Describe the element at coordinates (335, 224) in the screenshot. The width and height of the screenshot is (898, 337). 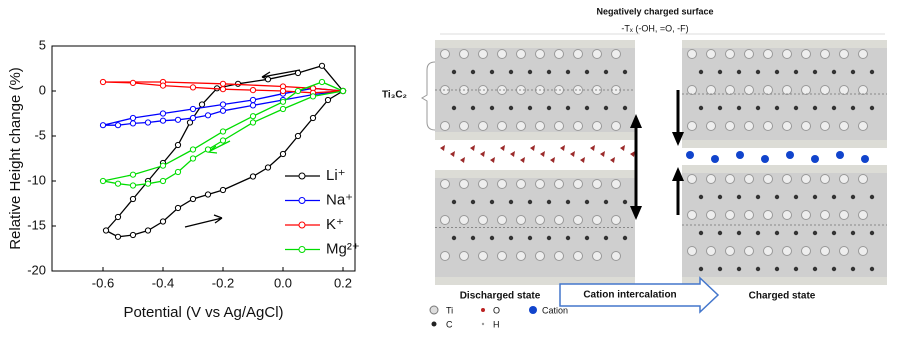
I see `legend-label: K⁺` at that location.